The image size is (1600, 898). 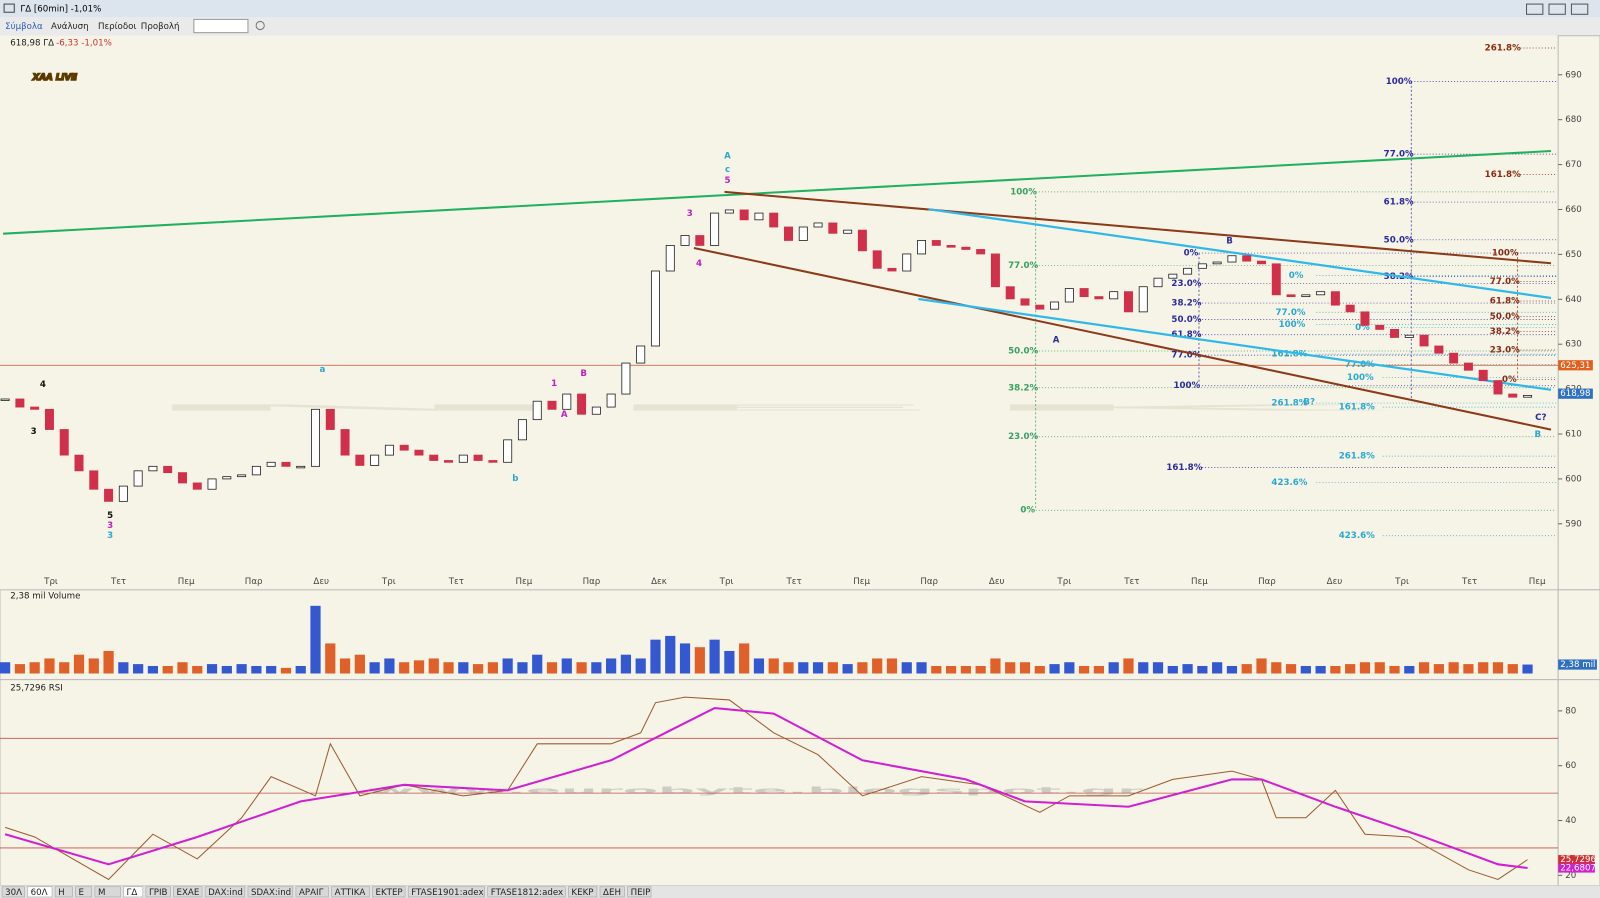 I want to click on tab-label: ΕΧΑΕ, so click(x=188, y=893).